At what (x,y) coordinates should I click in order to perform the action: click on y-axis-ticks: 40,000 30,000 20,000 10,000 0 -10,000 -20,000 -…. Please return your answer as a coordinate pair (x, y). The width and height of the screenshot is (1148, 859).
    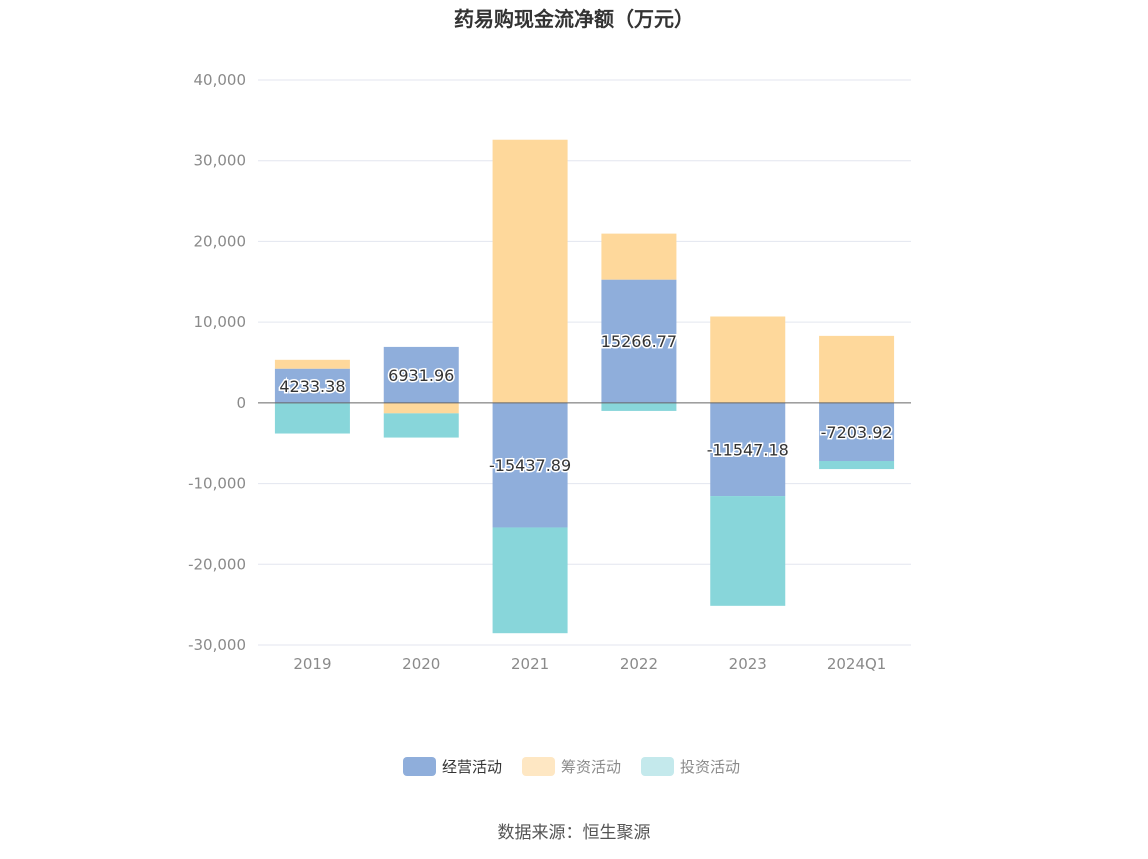
    Looking at the image, I should click on (217, 362).